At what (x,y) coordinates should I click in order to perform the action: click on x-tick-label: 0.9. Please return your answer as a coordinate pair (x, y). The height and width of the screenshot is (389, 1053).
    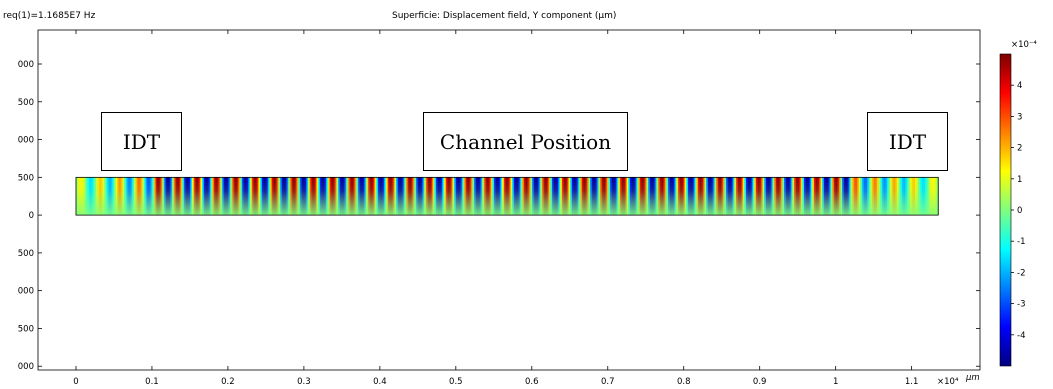
    Looking at the image, I should click on (760, 382).